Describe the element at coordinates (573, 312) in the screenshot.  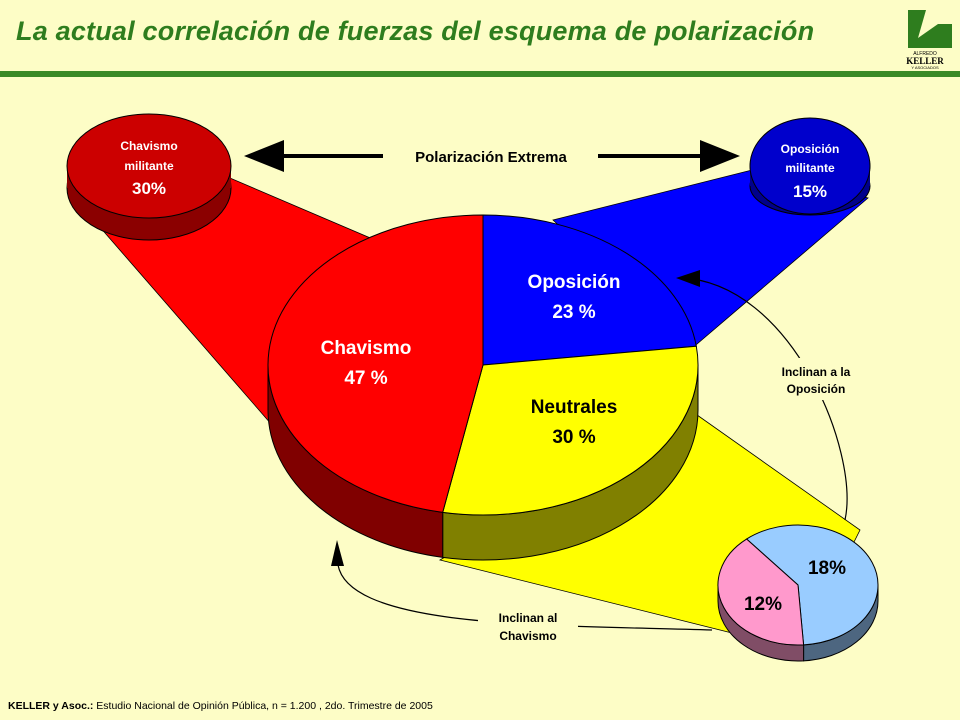
I see `slice-value-oposicion: 23 %` at that location.